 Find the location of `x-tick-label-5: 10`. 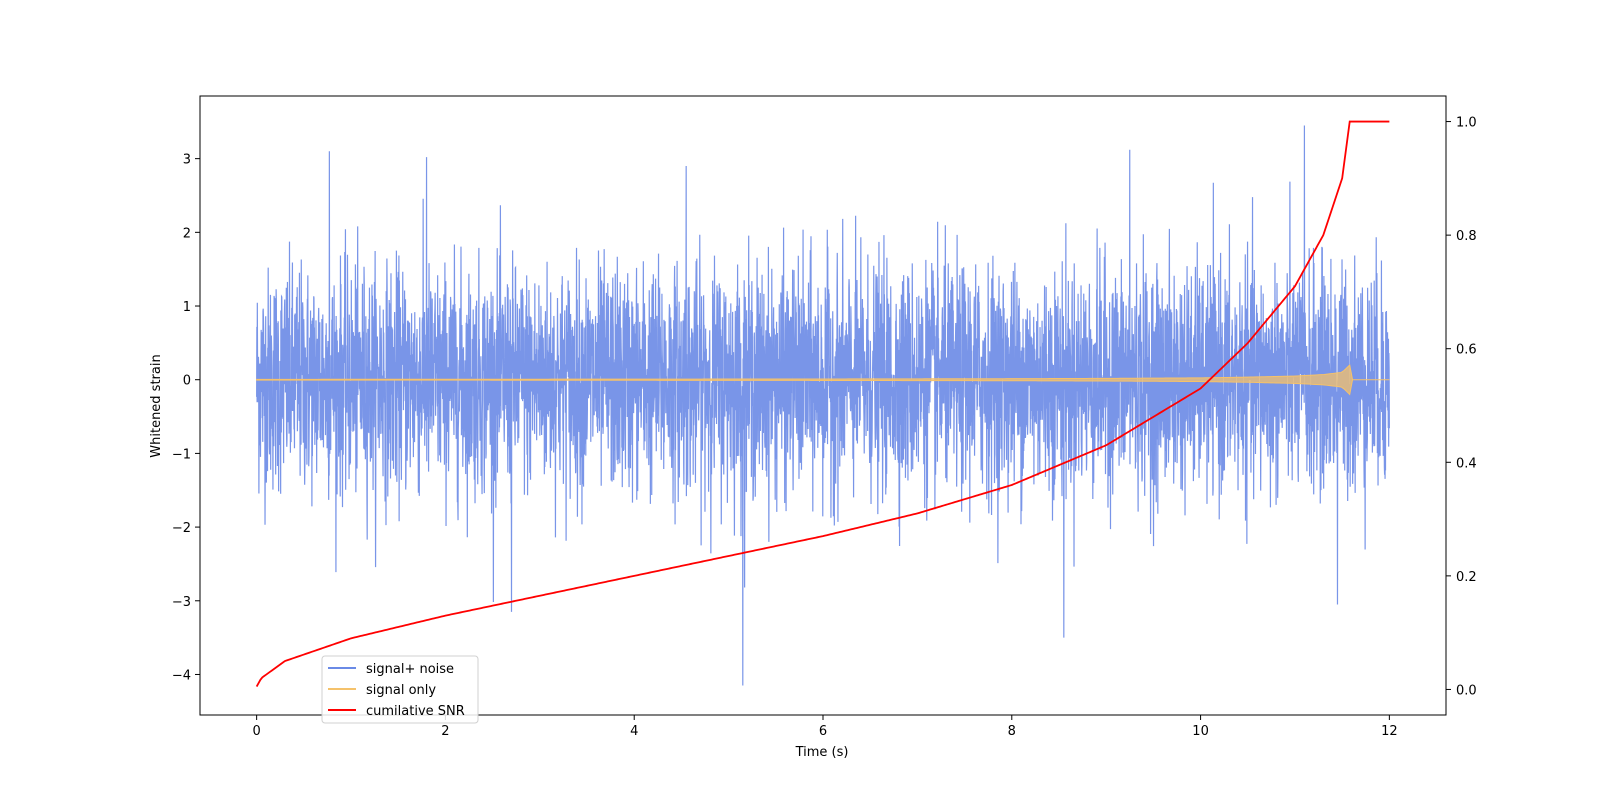

x-tick-label-5: 10 is located at coordinates (1200, 731).